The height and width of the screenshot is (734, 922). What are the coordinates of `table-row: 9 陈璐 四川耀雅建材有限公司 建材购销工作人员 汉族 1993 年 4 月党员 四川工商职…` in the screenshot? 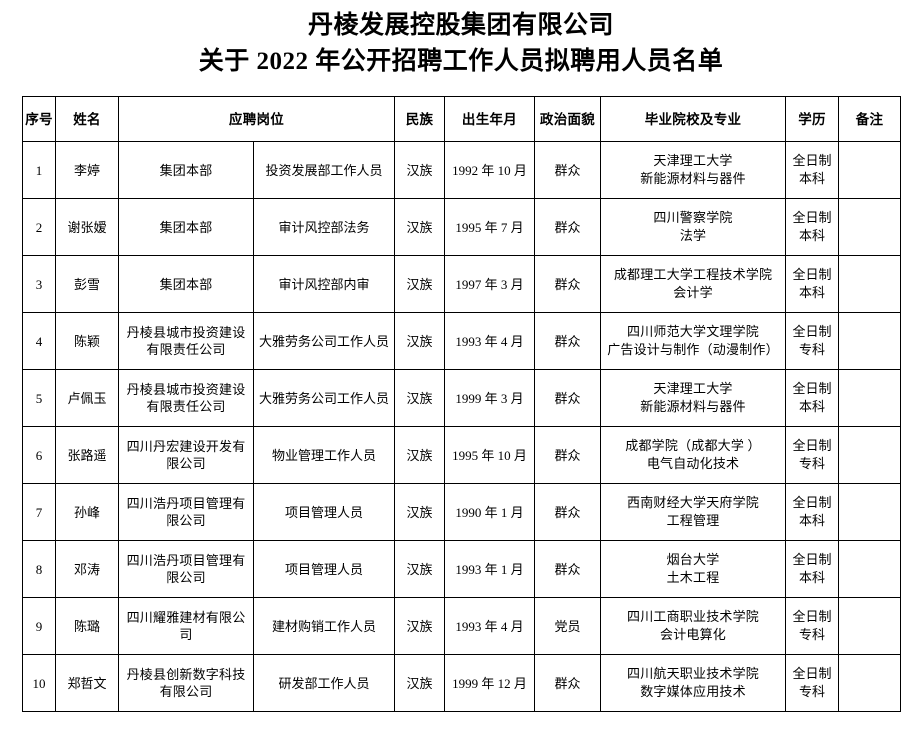 It's located at (462, 626).